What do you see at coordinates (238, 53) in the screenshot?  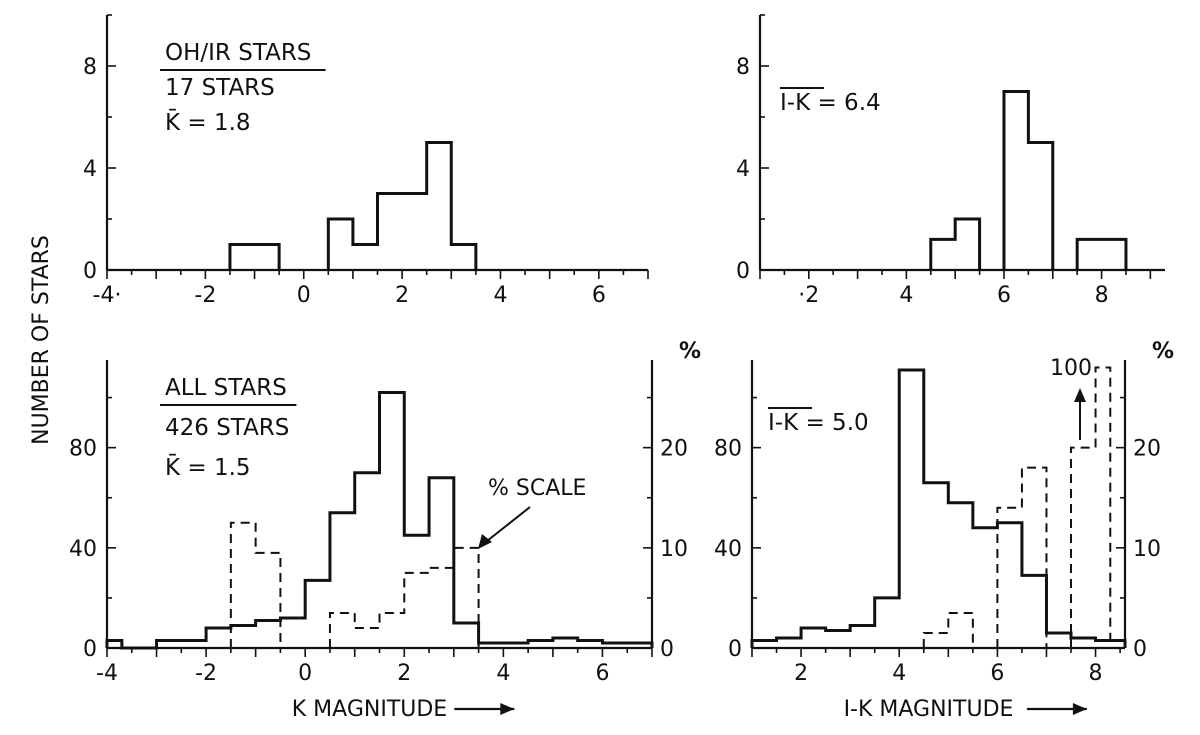 I see `panel-annotation-line: OH/IR STARS` at bounding box center [238, 53].